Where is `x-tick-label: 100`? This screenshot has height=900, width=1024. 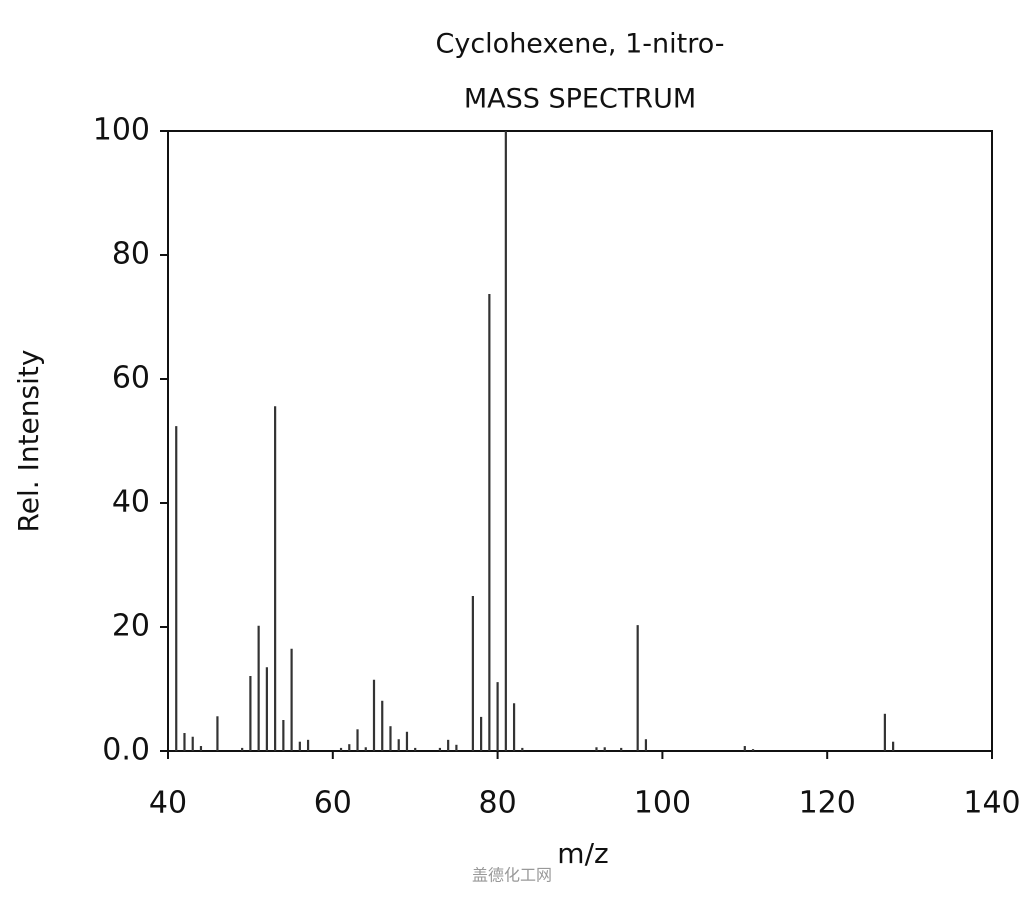
x-tick-label: 100 is located at coordinates (662, 803).